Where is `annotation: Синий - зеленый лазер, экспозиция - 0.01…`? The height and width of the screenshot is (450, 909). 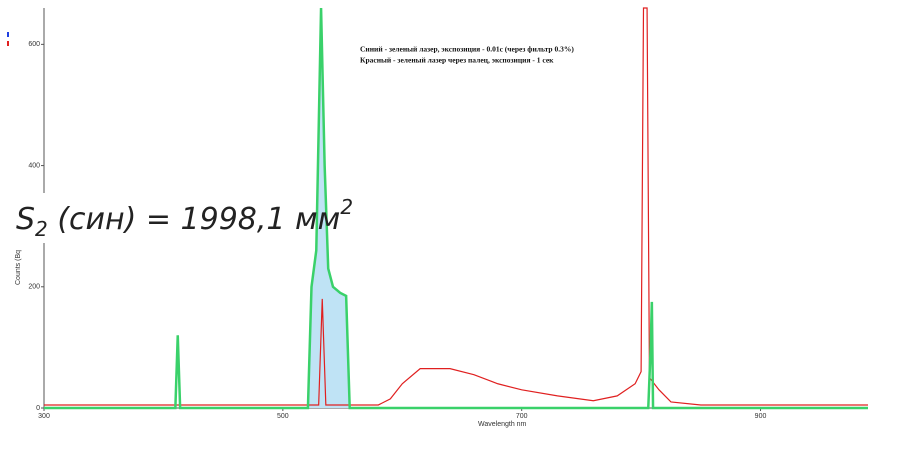
annotation: Синий - зеленый лазер, экспозиция - 0.01… is located at coordinates (467, 49).